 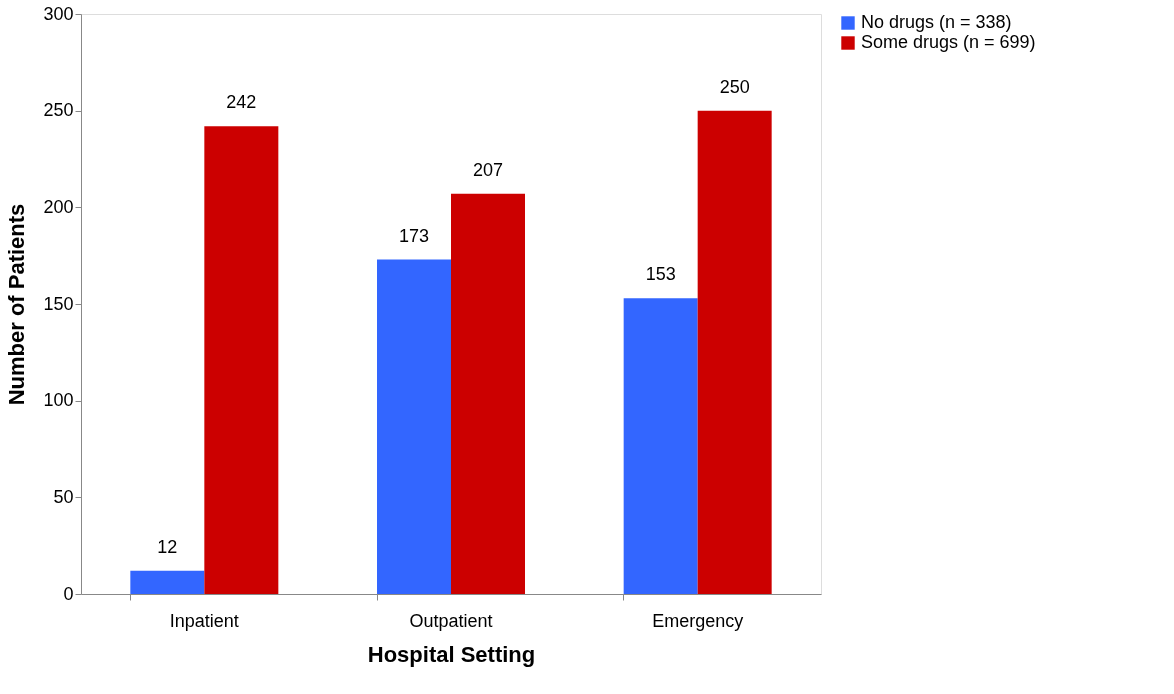 What do you see at coordinates (68, 593) in the screenshot?
I see `y-tick-label: 0` at bounding box center [68, 593].